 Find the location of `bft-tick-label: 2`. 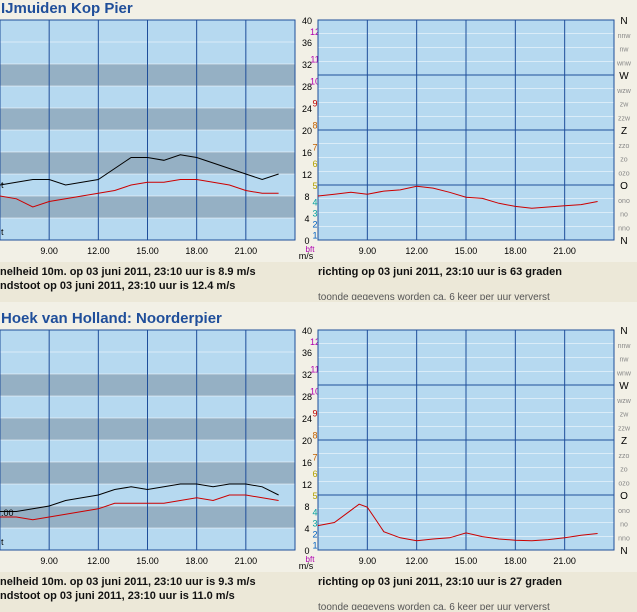

bft-tick-label: 2 is located at coordinates (314, 225).